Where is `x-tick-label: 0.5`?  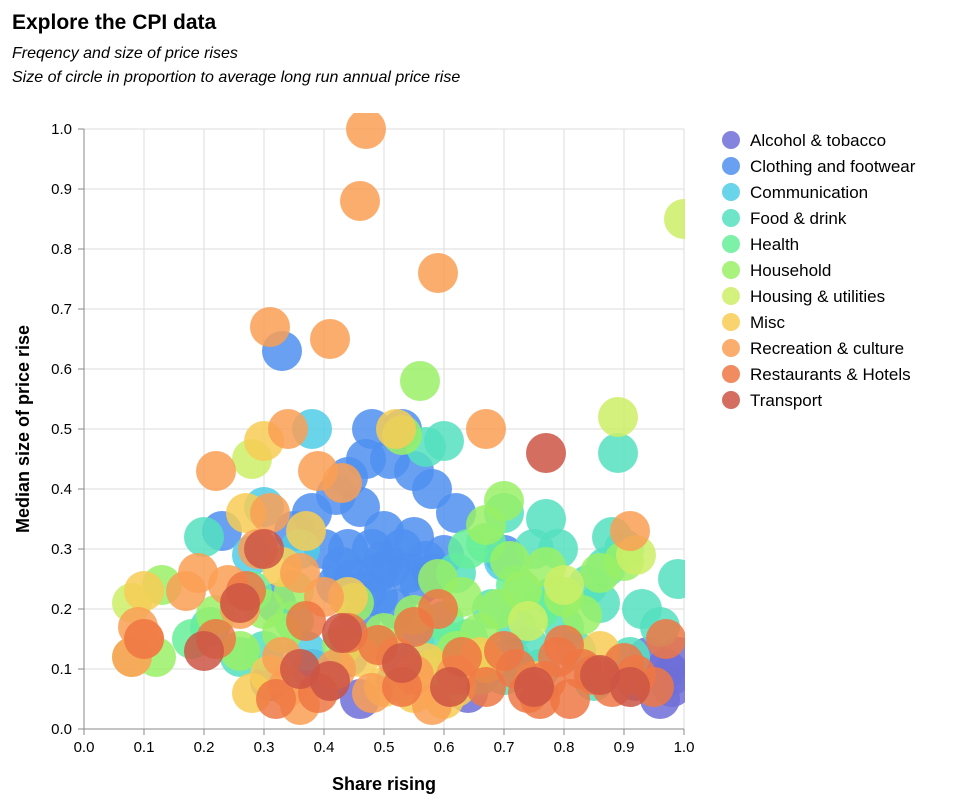
x-tick-label: 0.5 is located at coordinates (384, 747).